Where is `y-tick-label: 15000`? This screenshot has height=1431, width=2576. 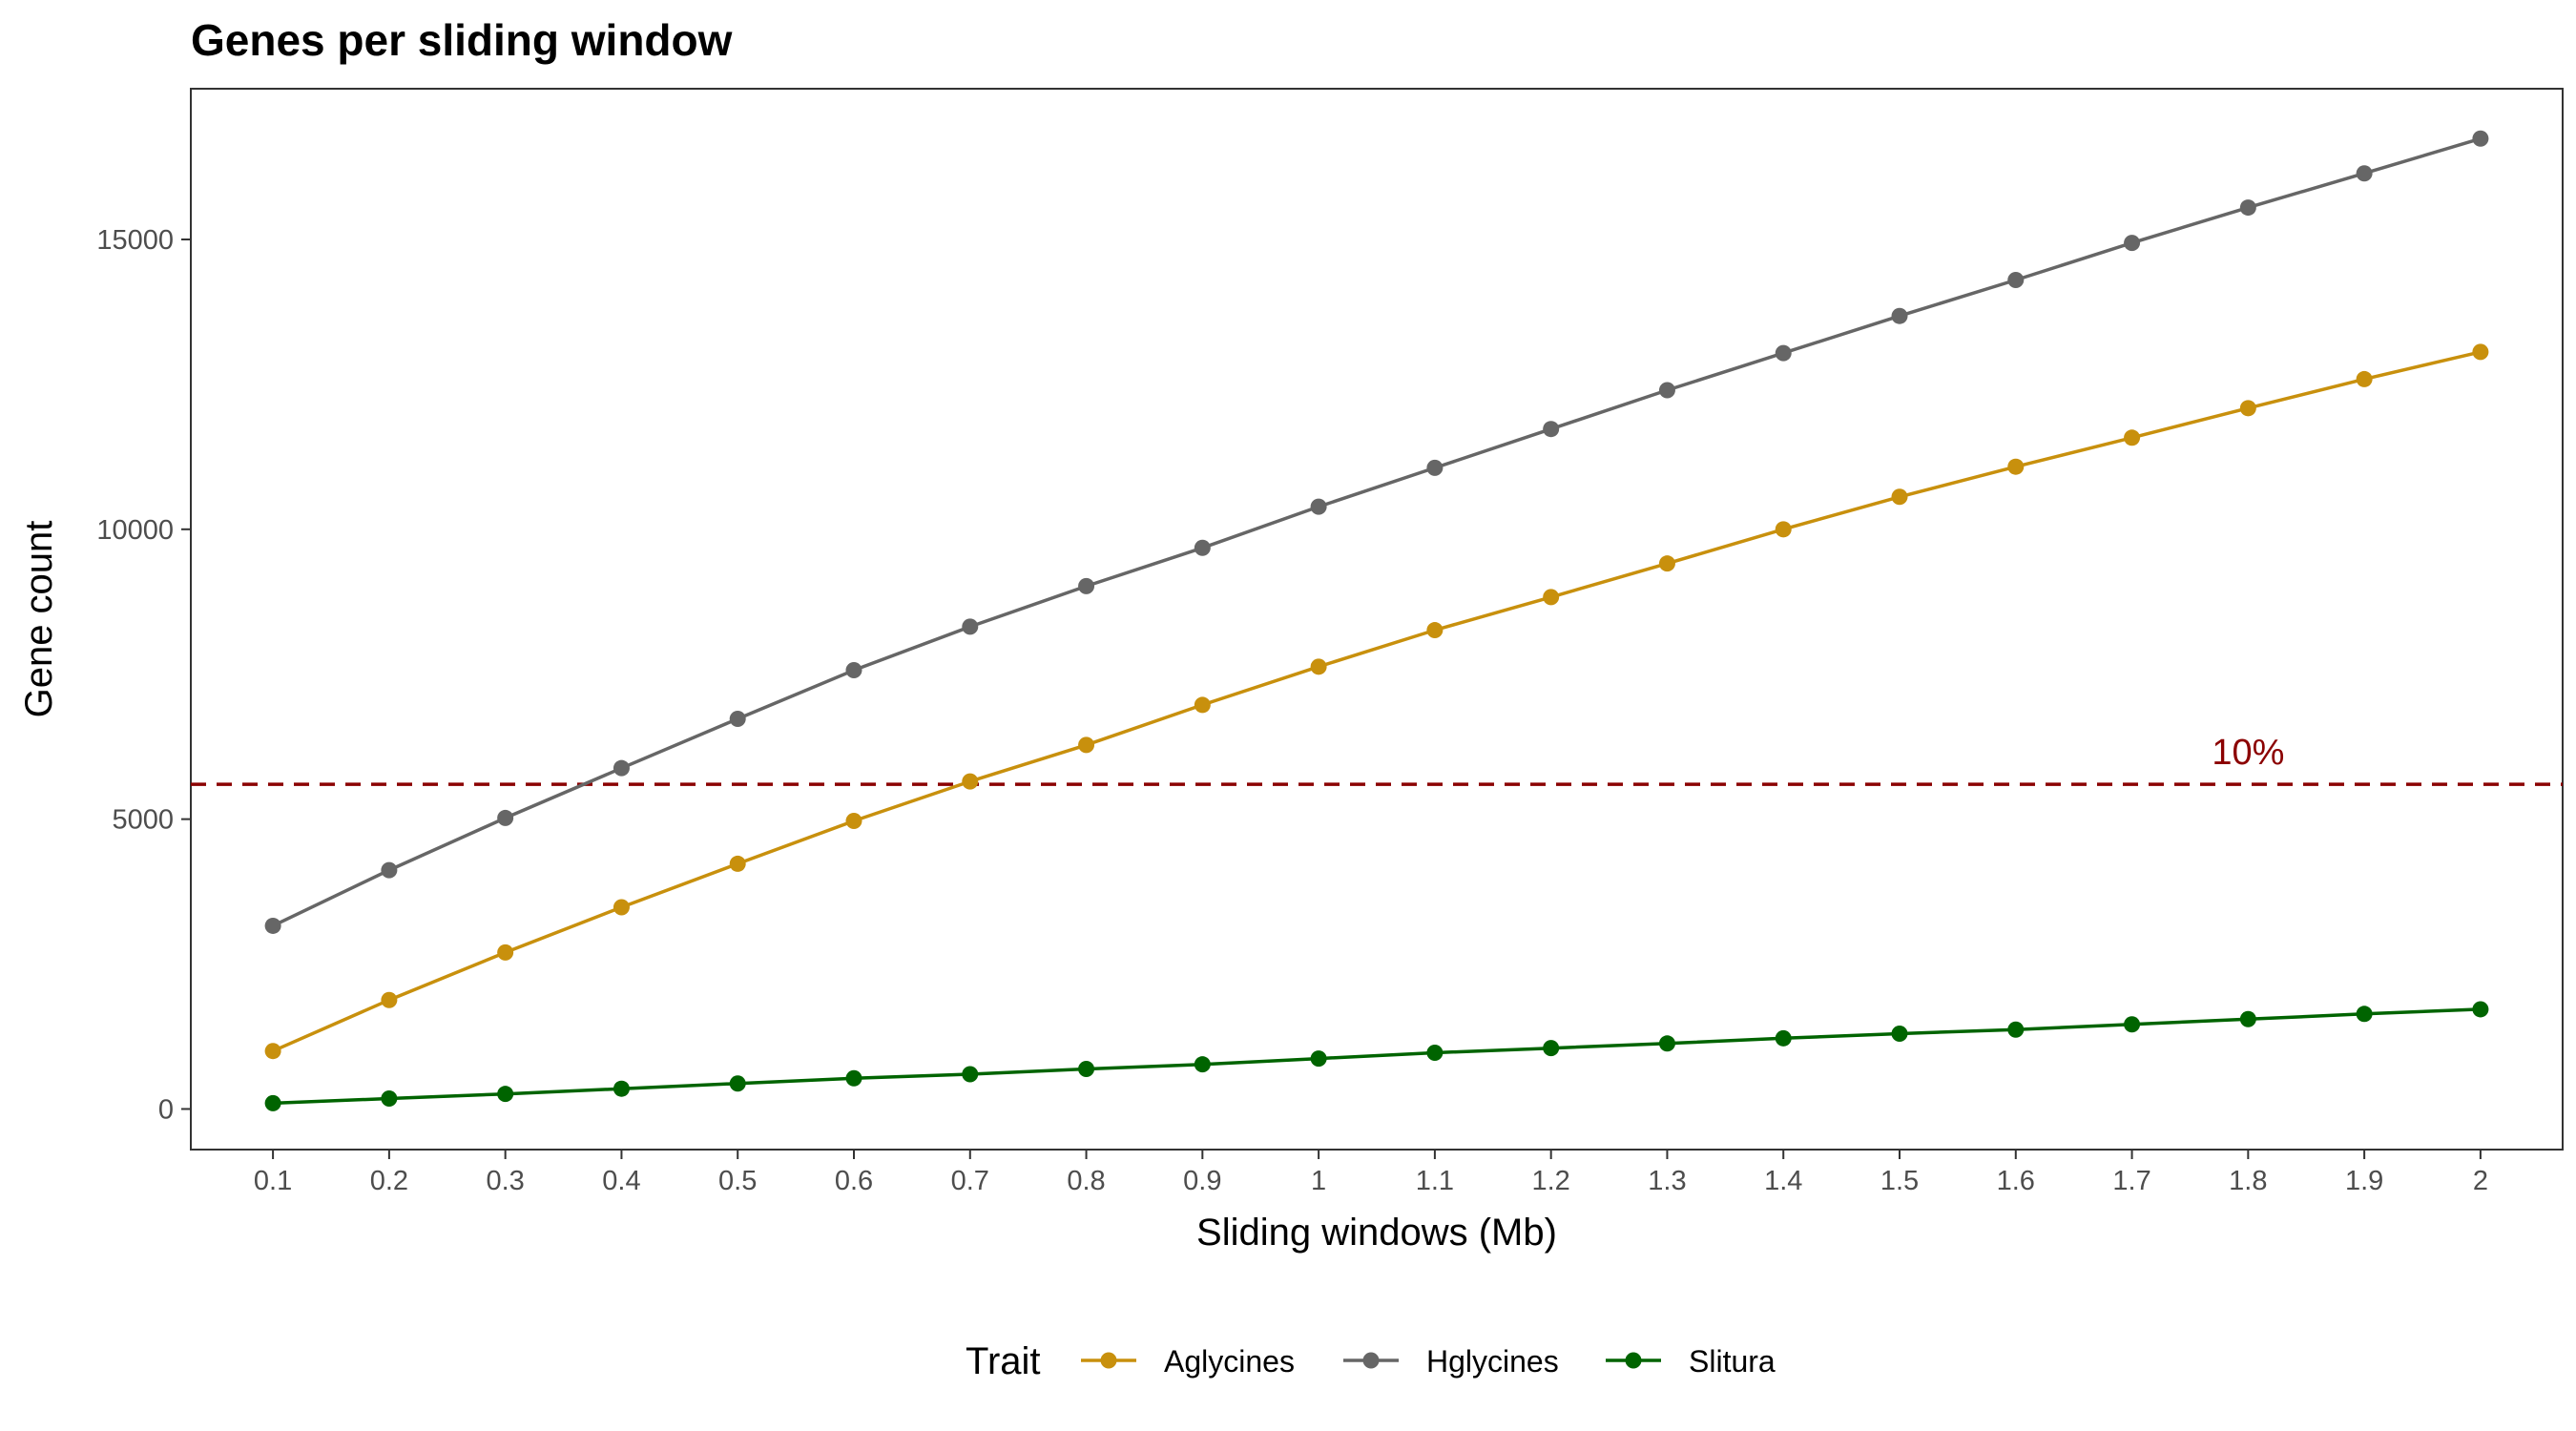
y-tick-label: 15000 is located at coordinates (135, 240).